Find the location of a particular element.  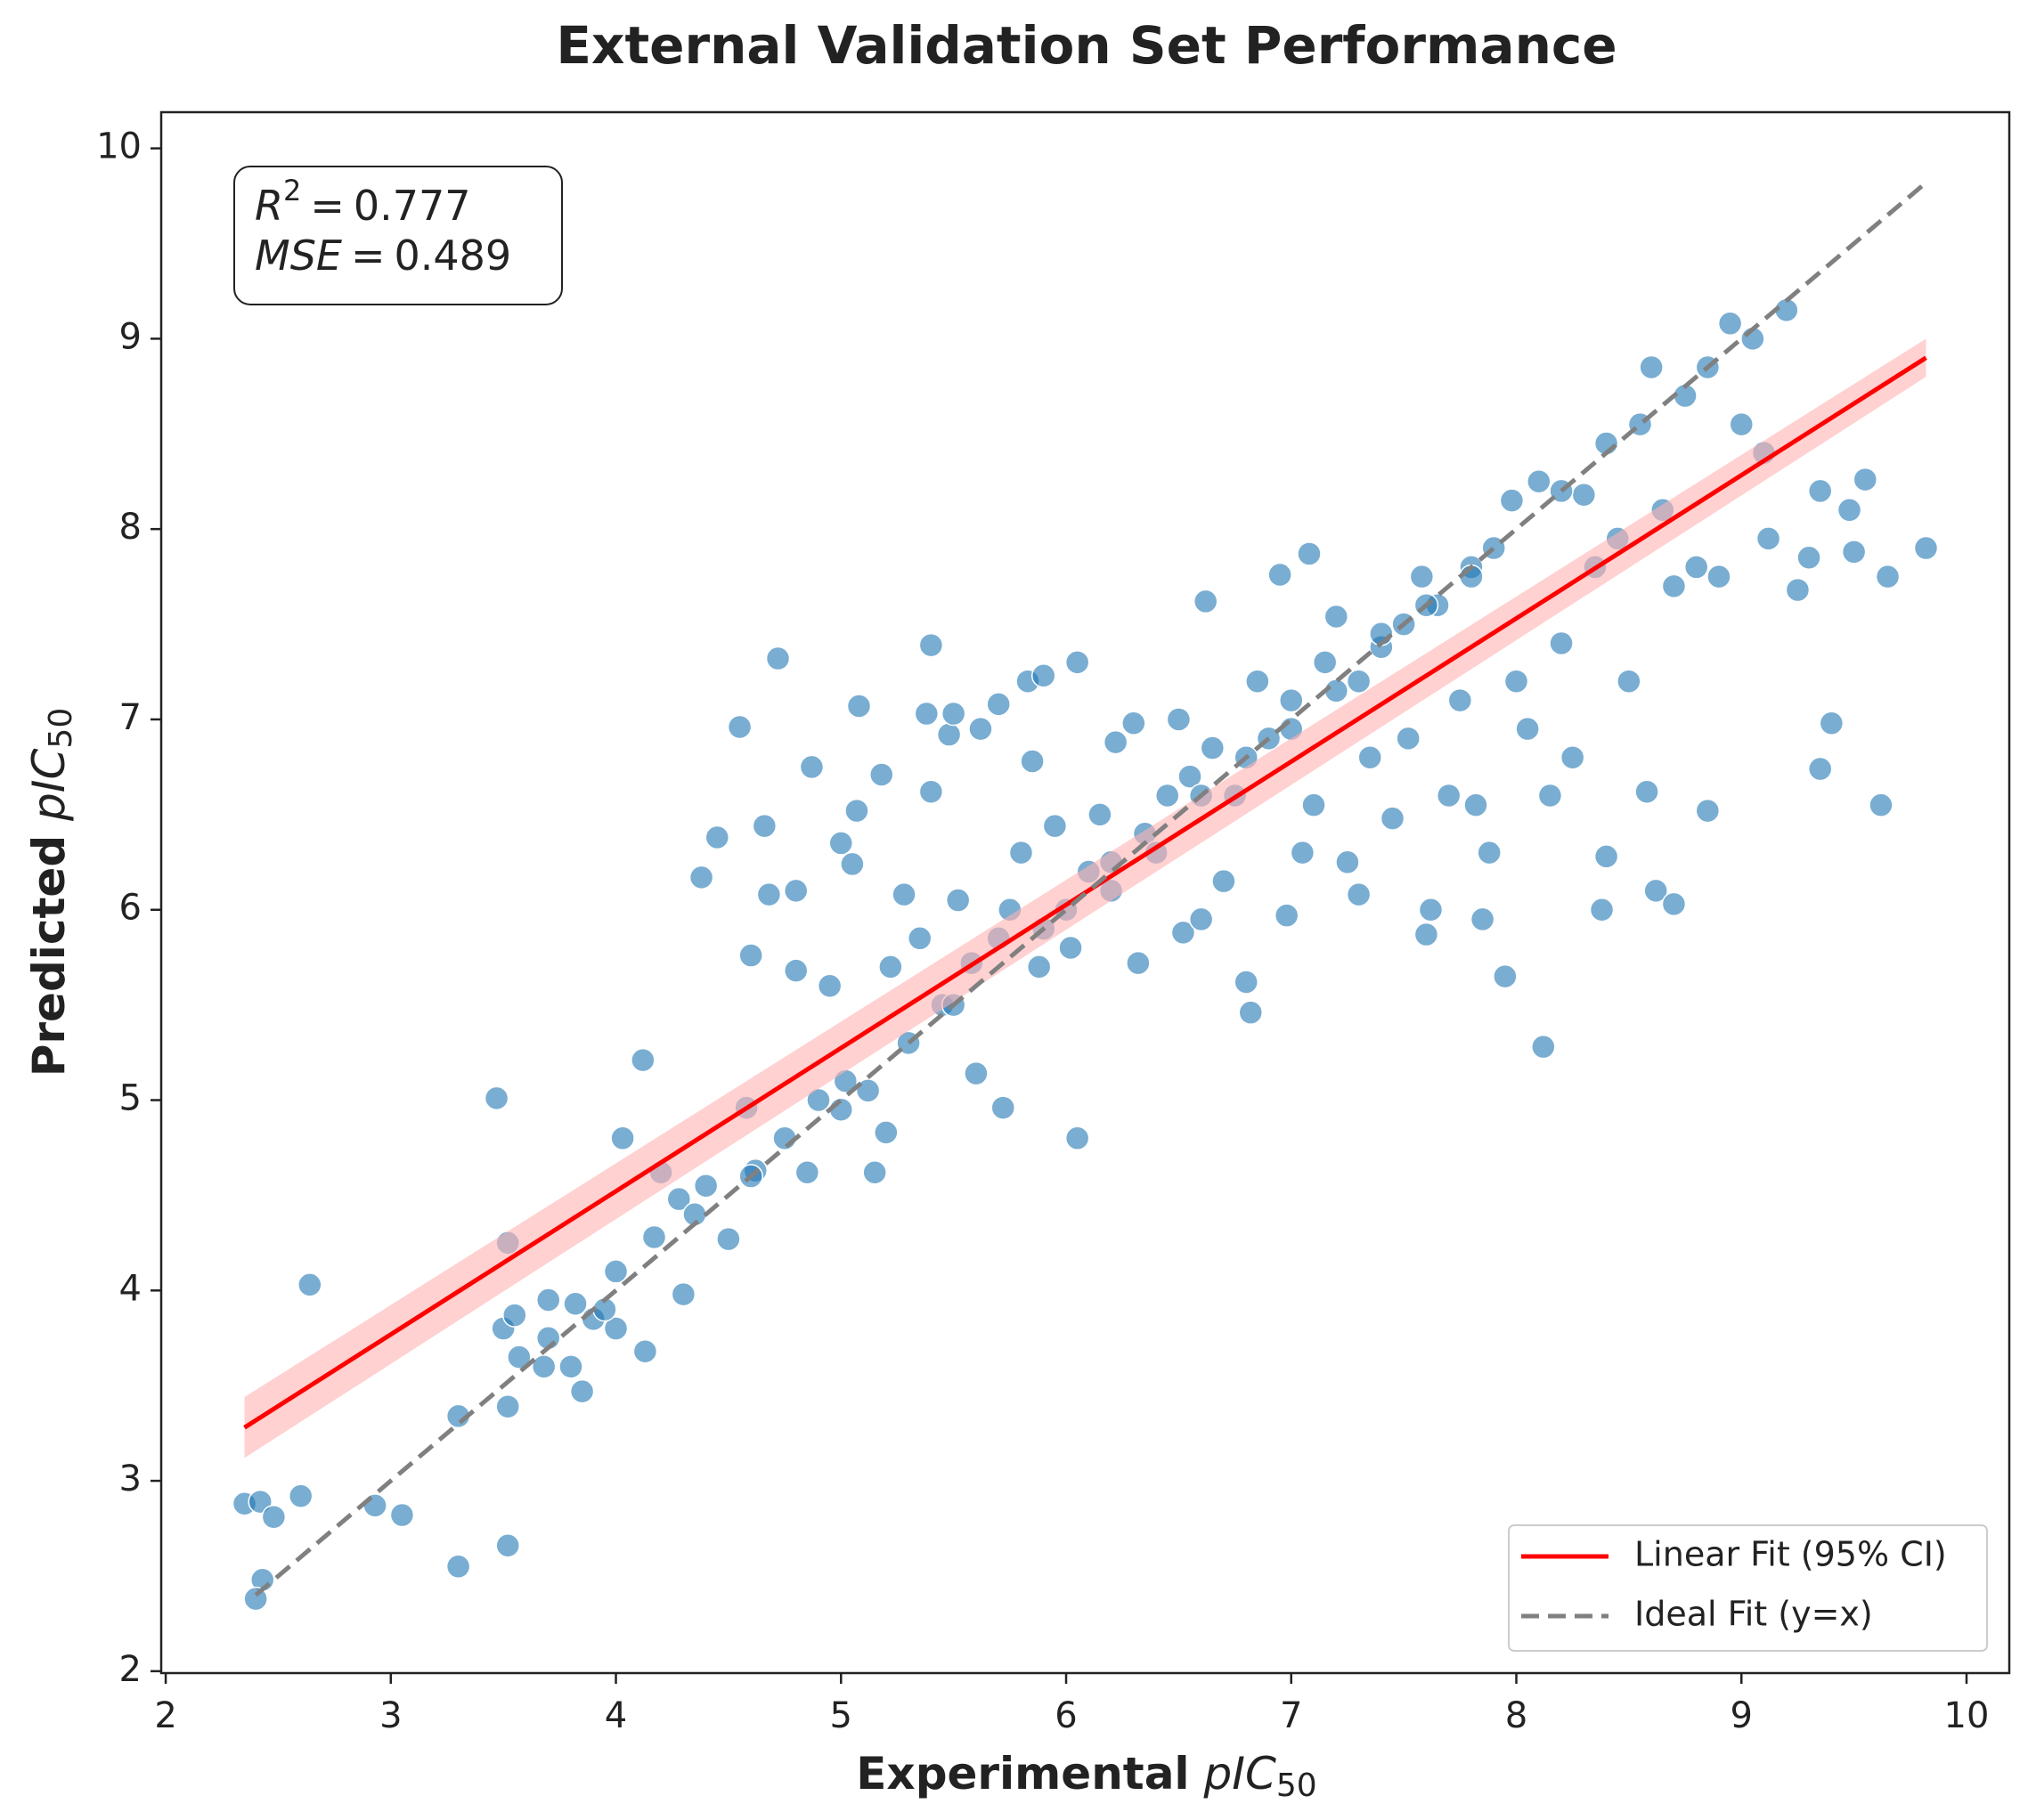

annotation-value: 0.489 is located at coordinates (453, 256).